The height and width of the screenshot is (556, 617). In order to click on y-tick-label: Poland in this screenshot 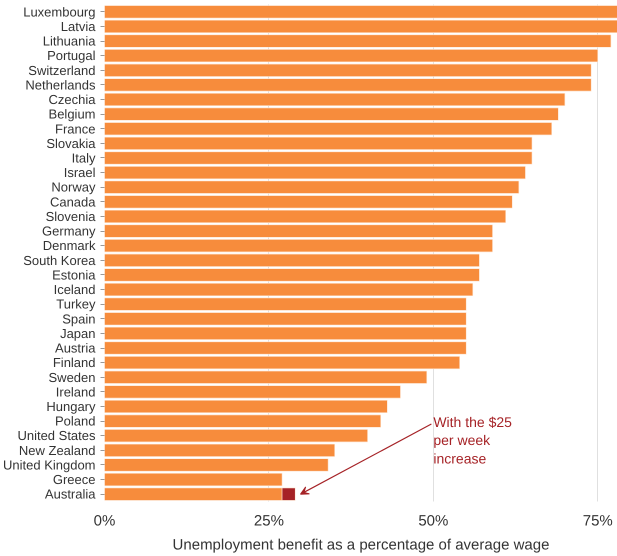, I will do `click(75, 421)`.